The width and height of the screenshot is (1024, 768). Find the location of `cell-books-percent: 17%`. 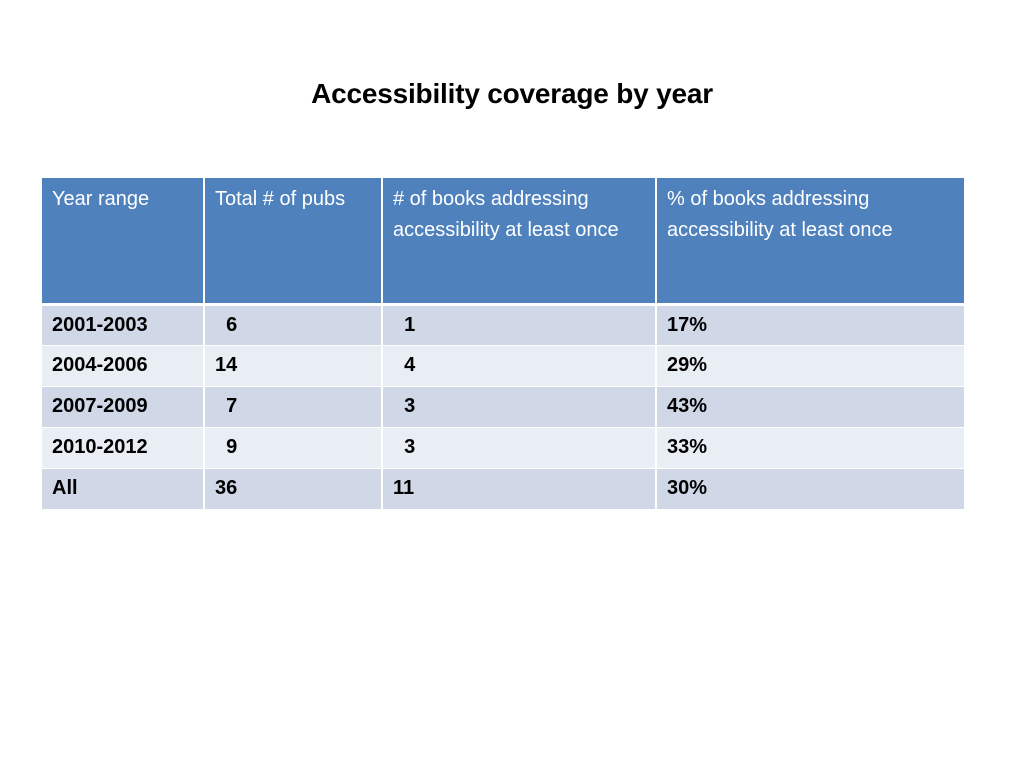

cell-books-percent: 17% is located at coordinates (809, 324).